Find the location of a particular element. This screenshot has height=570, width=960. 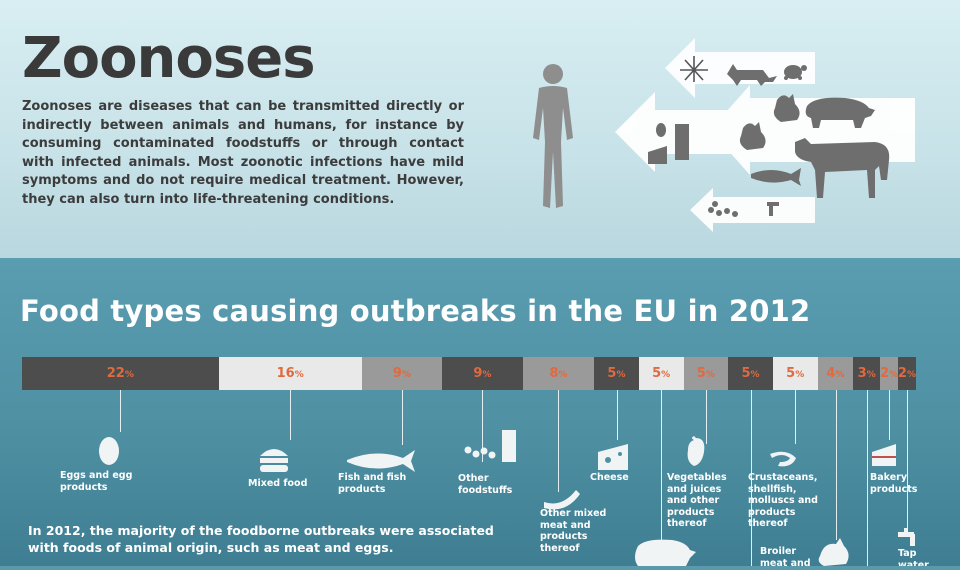

cow-icon is located at coordinates (842, 168).